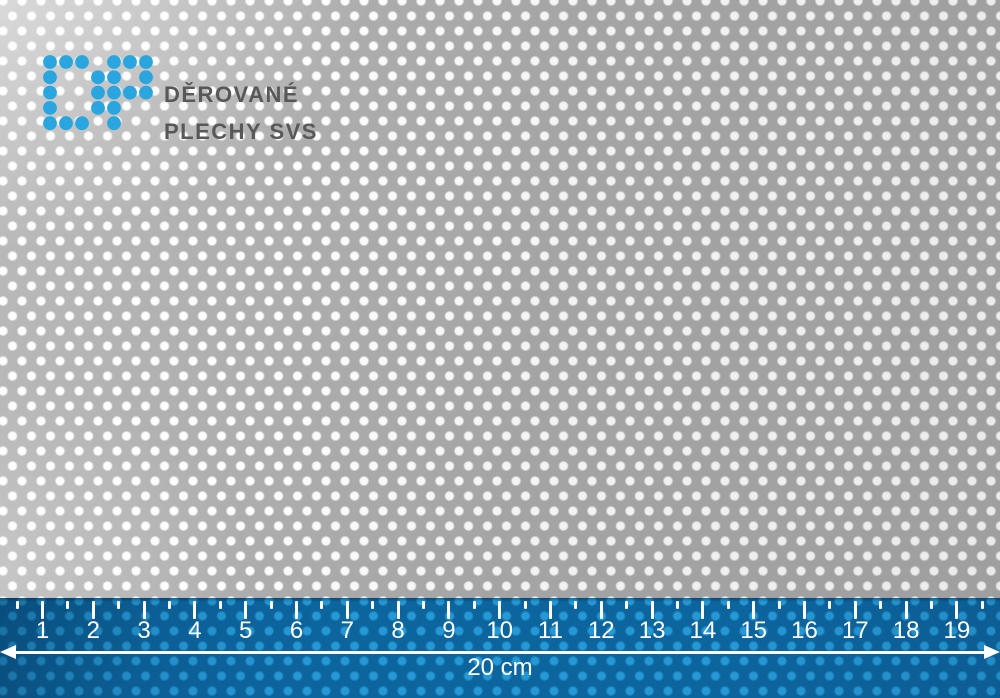 The width and height of the screenshot is (1000, 698). What do you see at coordinates (296, 630) in the screenshot?
I see `ruler-number: 6` at bounding box center [296, 630].